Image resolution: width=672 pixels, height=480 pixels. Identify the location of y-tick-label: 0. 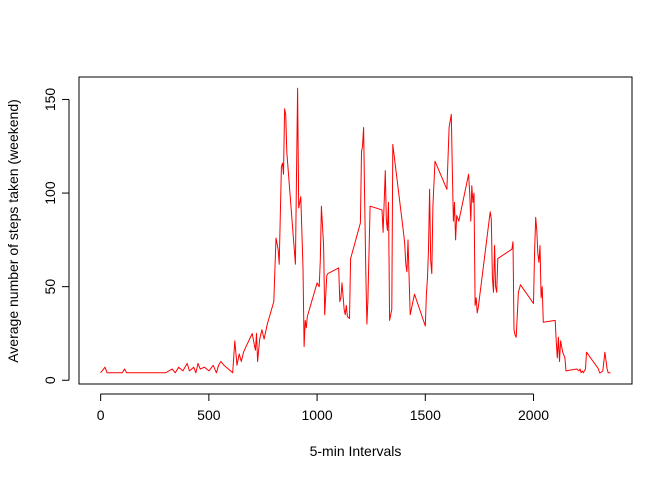
(50, 380).